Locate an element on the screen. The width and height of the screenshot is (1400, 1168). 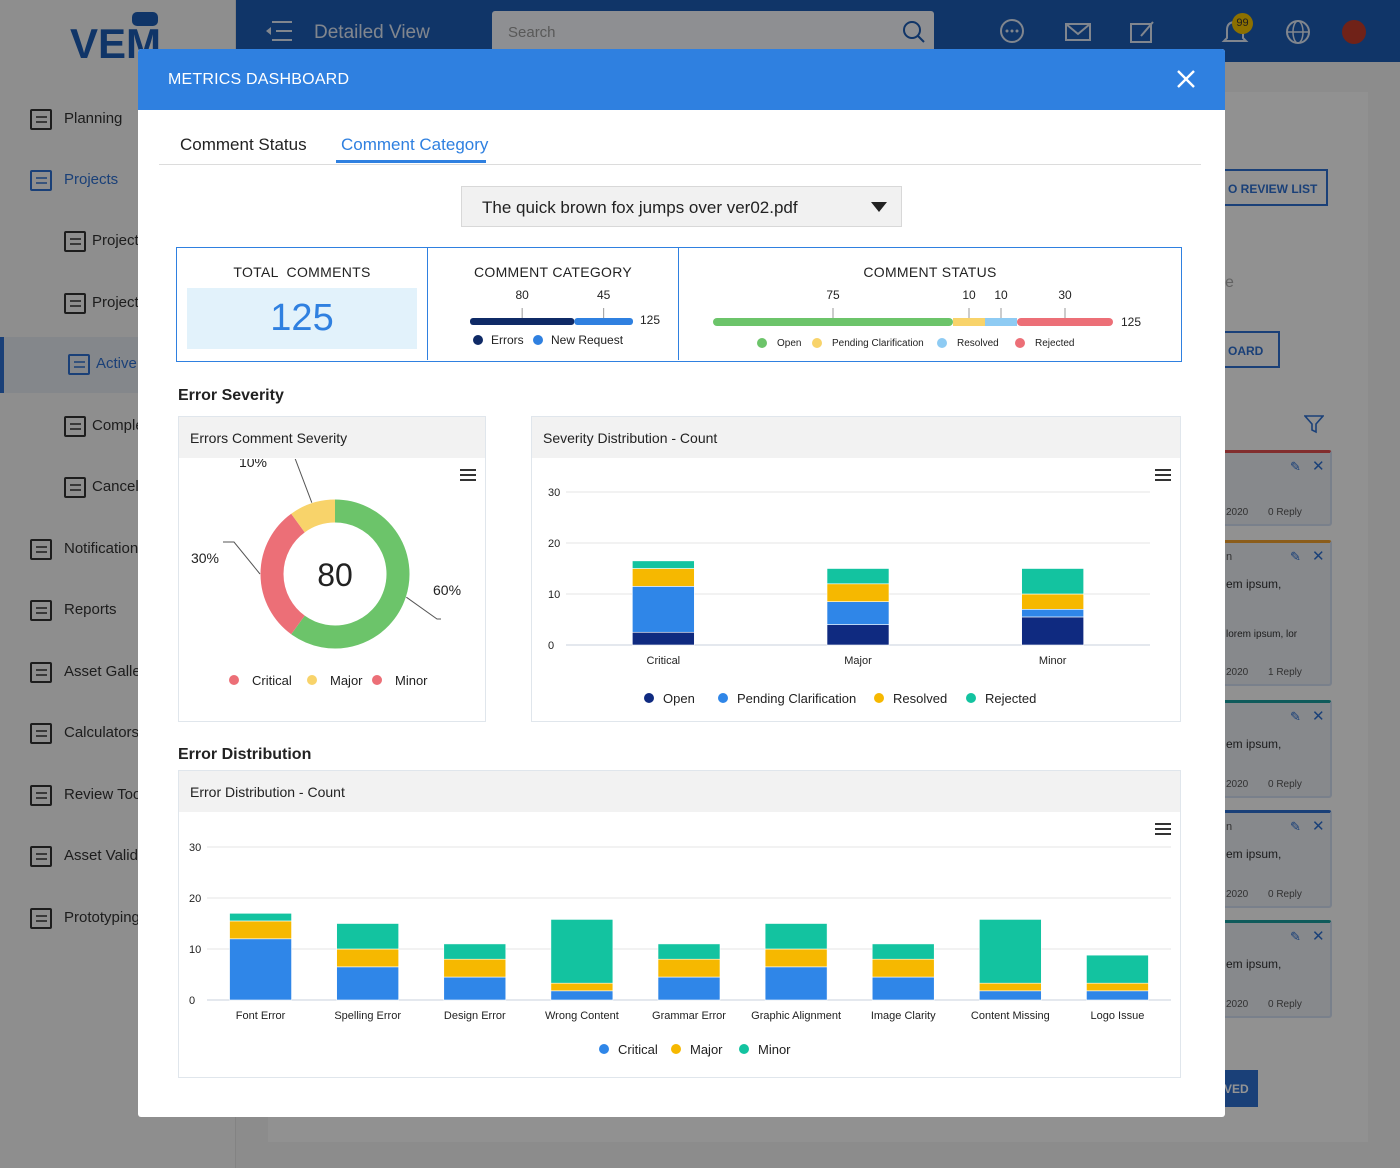
chevron-down-icon is located at coordinates (879, 207).